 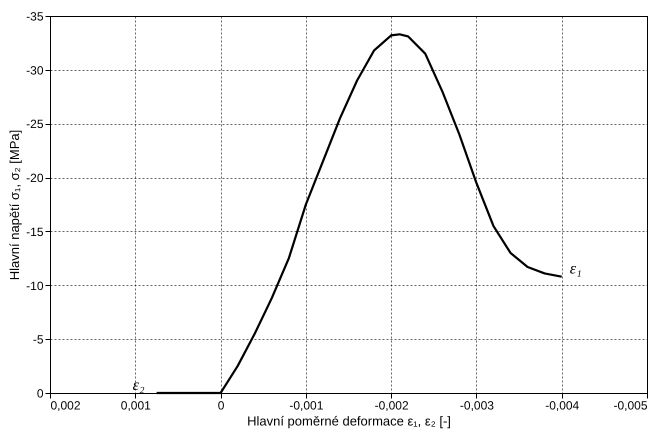 I want to click on x-tick-label: -0,001, so click(x=306, y=405).